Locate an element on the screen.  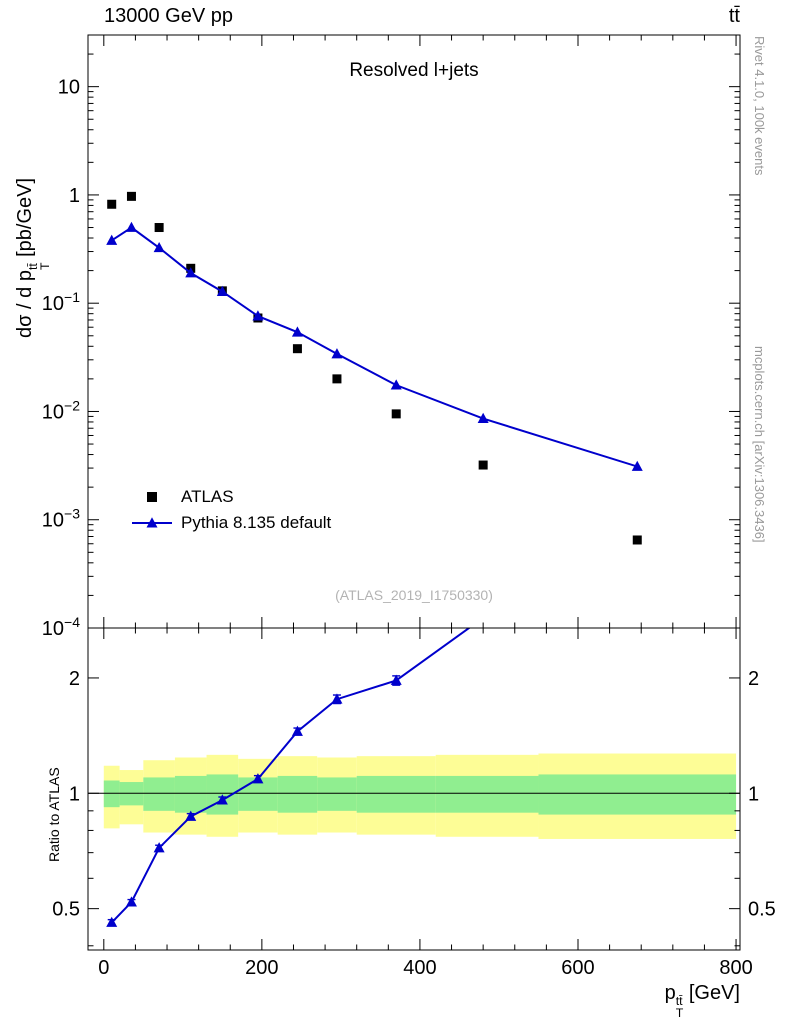
rivet-version-note: Rivet 4.1.0, 100k events is located at coordinates (759, 106).